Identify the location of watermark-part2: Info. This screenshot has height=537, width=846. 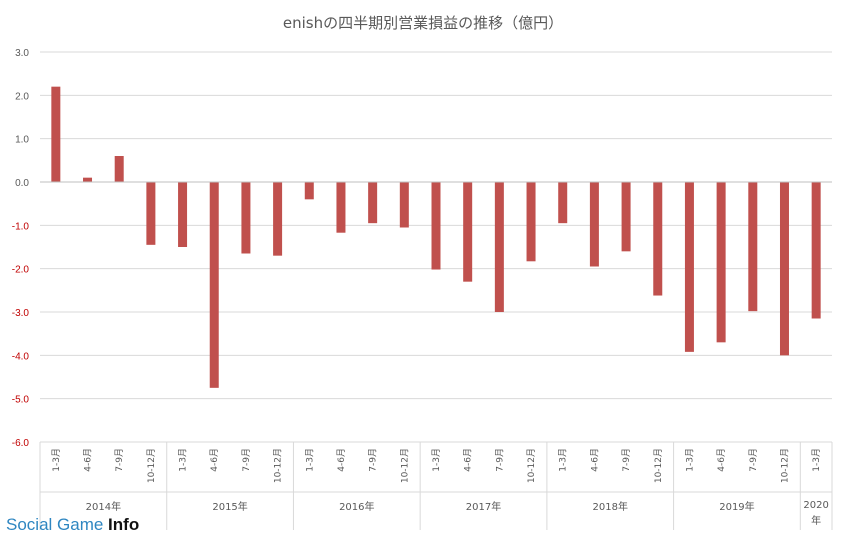
(123, 524).